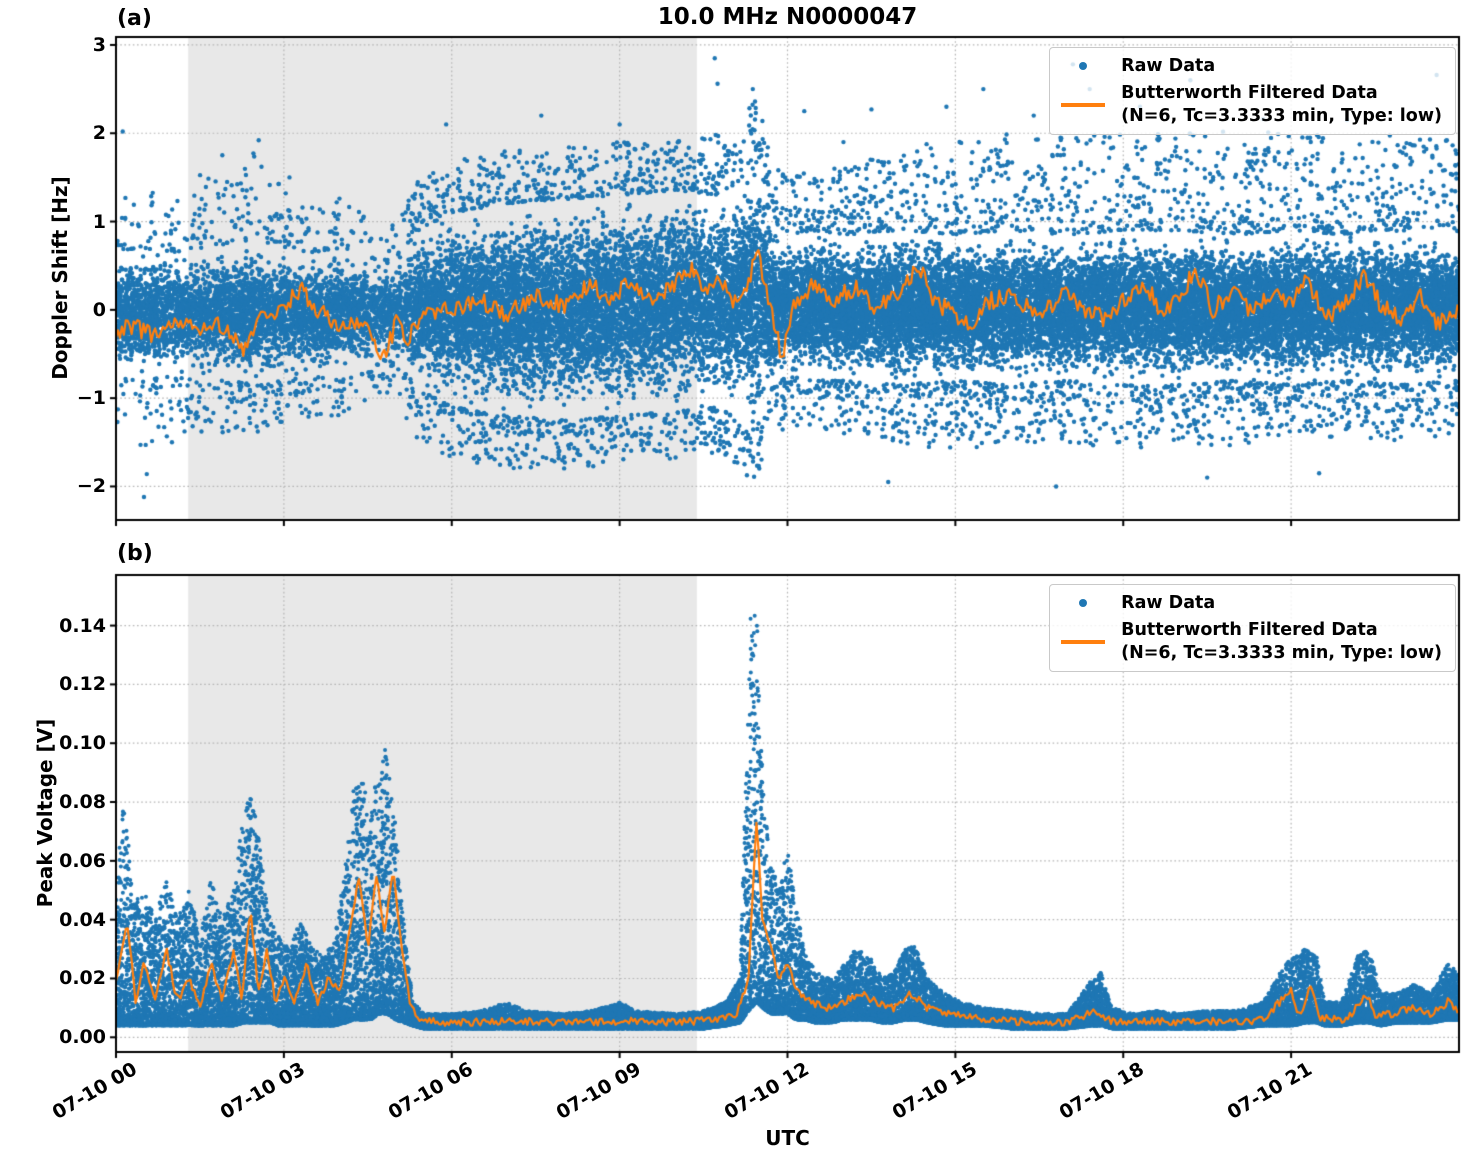 The image size is (1471, 1172). Describe the element at coordinates (99, 309) in the screenshot. I see `y-tick-label: 0` at that location.